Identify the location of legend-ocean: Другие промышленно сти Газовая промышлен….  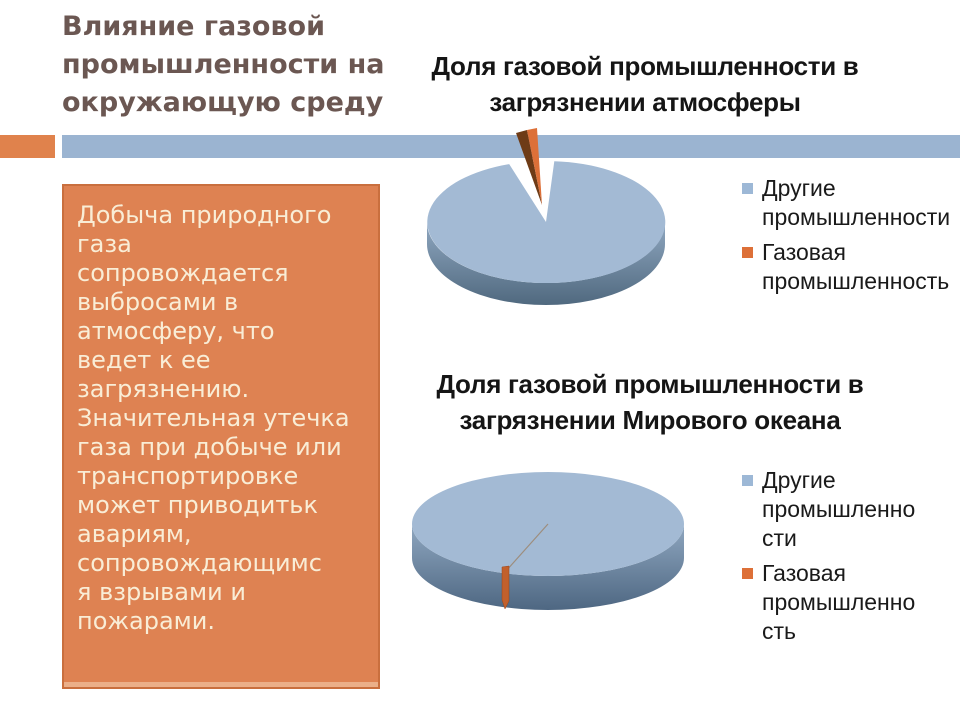
(828, 556).